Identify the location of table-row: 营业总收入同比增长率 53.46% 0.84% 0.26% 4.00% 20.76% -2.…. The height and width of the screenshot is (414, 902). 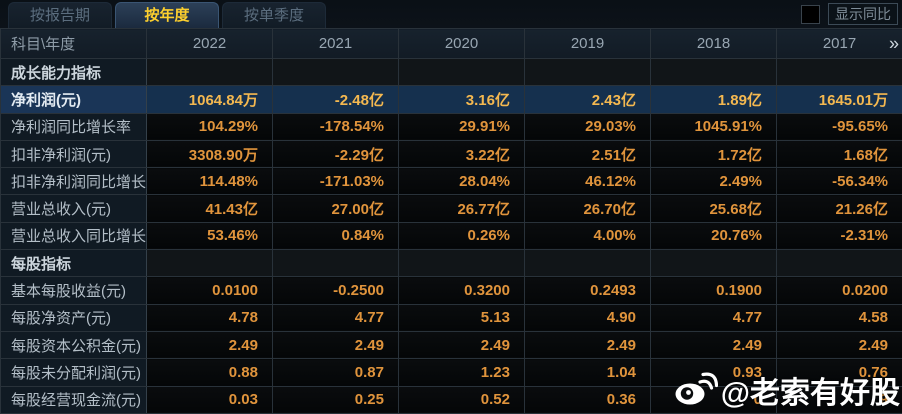
(451, 236).